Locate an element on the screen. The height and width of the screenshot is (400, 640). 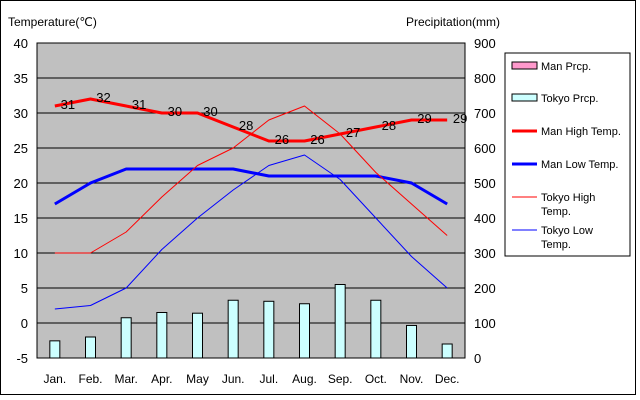
right-tick-label: 800 is located at coordinates (485, 78).